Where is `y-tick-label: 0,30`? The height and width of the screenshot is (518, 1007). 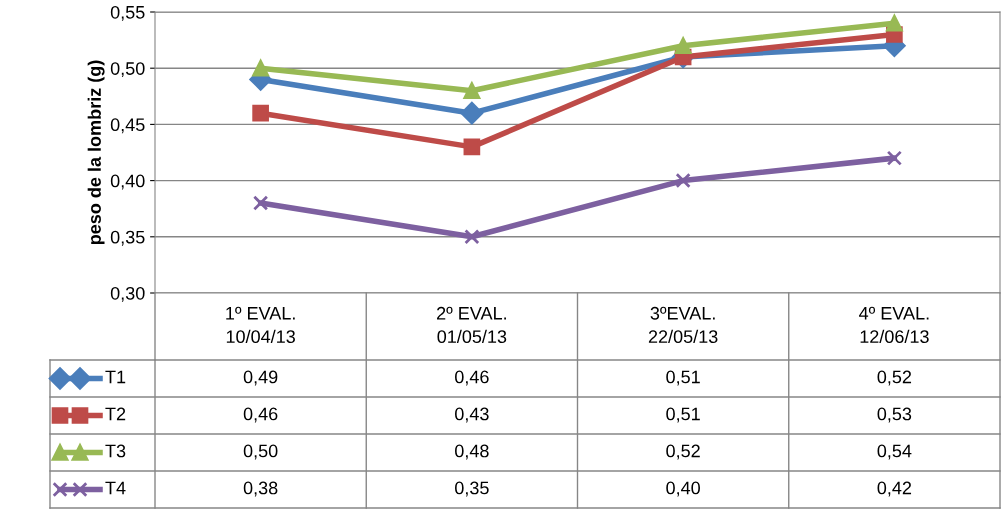
y-tick-label: 0,30 is located at coordinates (127, 294).